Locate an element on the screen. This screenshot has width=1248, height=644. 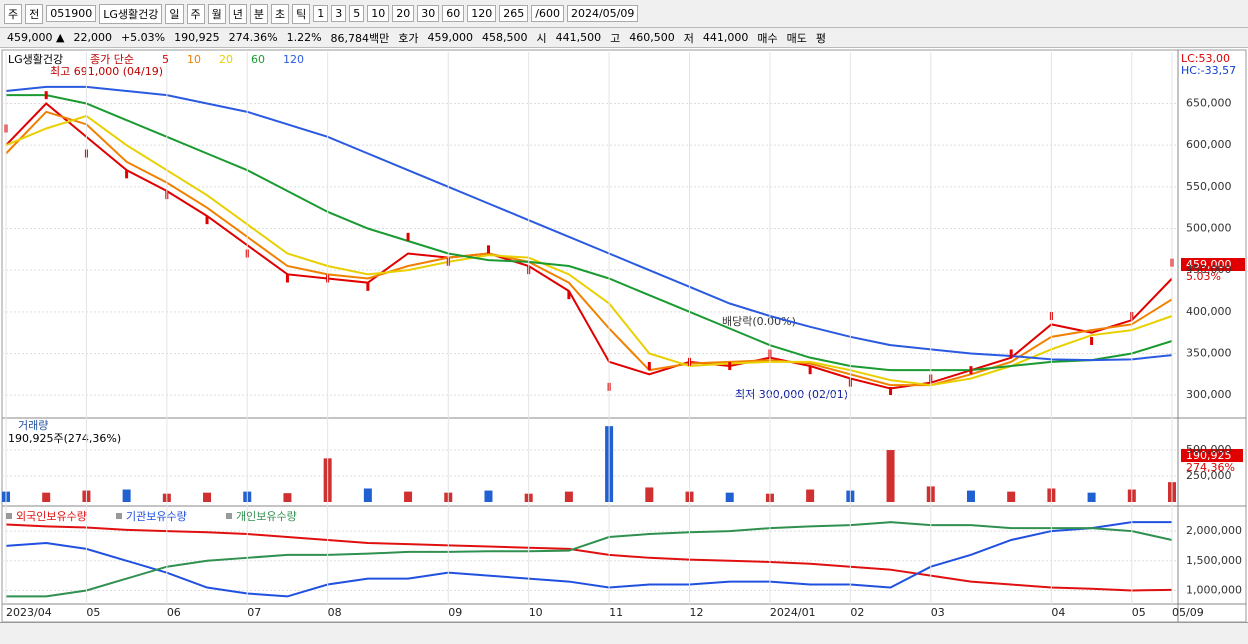
x-tick-label: 2024/01 is located at coordinates (793, 612).